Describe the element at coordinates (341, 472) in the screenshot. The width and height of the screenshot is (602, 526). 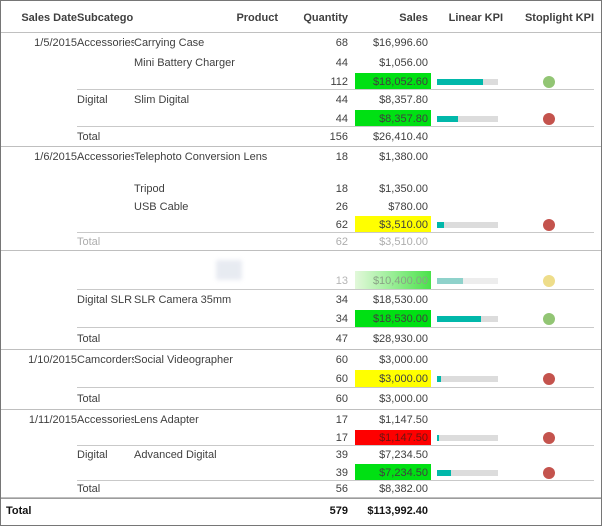
I see `quantity-cell: 39` at that location.